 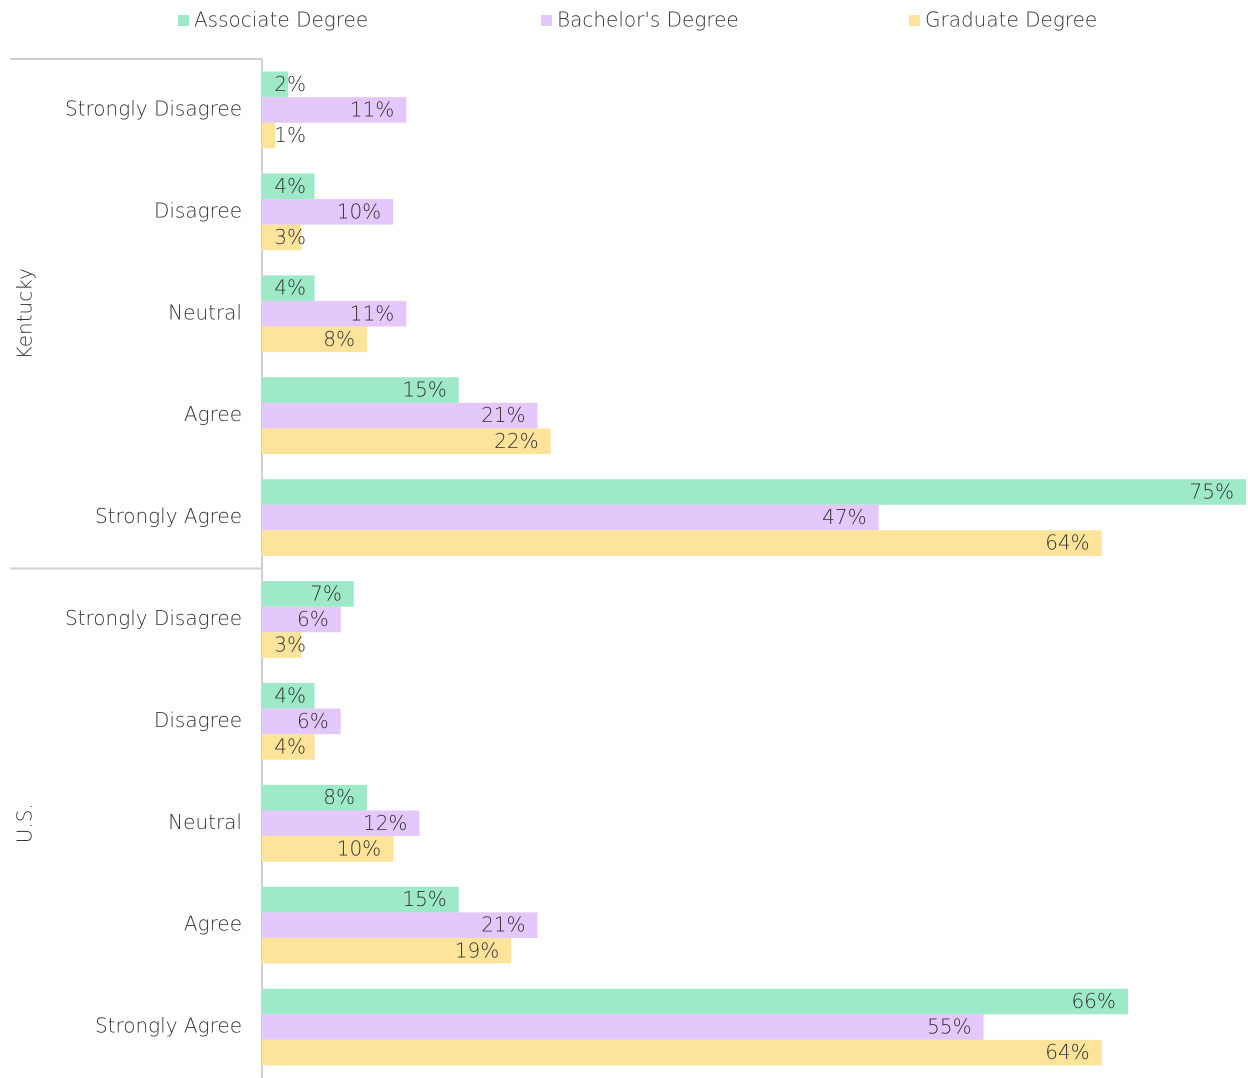 What do you see at coordinates (290, 135) in the screenshot?
I see `value-label: 1%` at bounding box center [290, 135].